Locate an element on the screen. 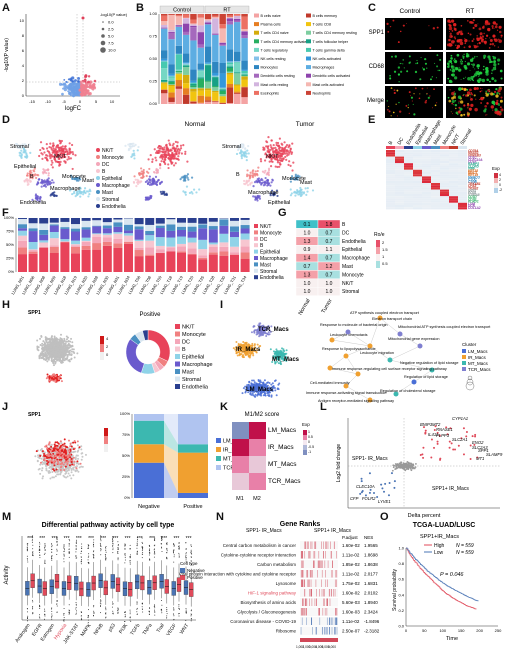  panel-letter-d: D is located at coordinates (6, 120).